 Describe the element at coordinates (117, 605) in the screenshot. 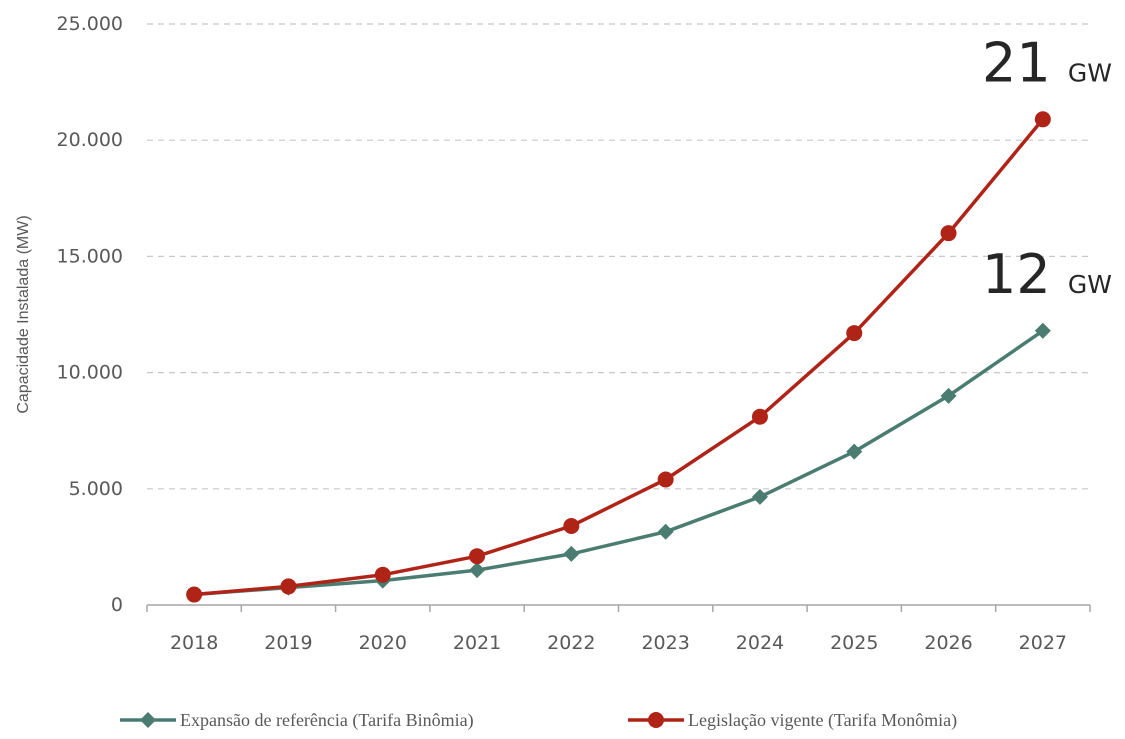

I see `y-tick-label: 0` at that location.